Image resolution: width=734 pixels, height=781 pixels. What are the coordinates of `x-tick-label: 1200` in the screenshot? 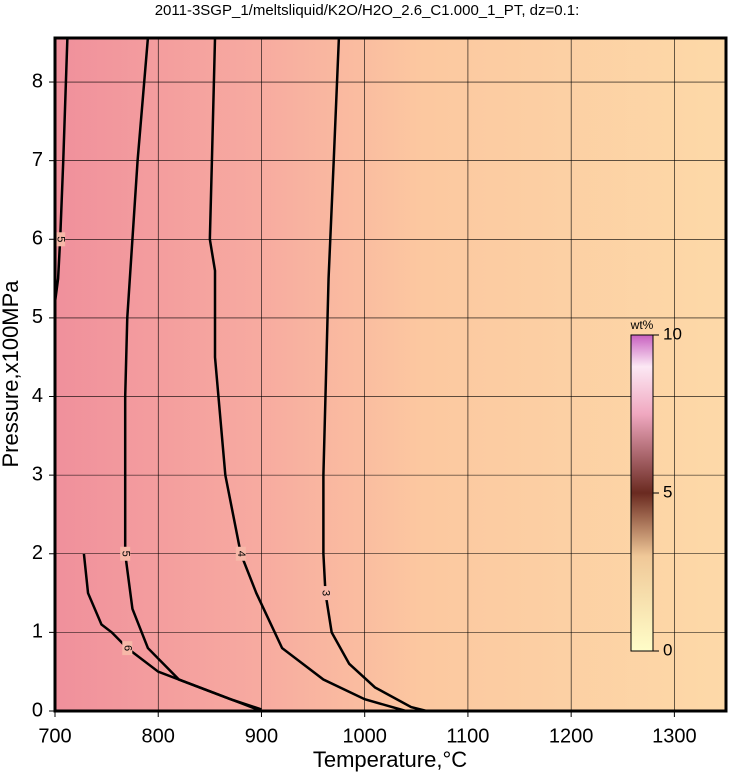 It's located at (571, 736).